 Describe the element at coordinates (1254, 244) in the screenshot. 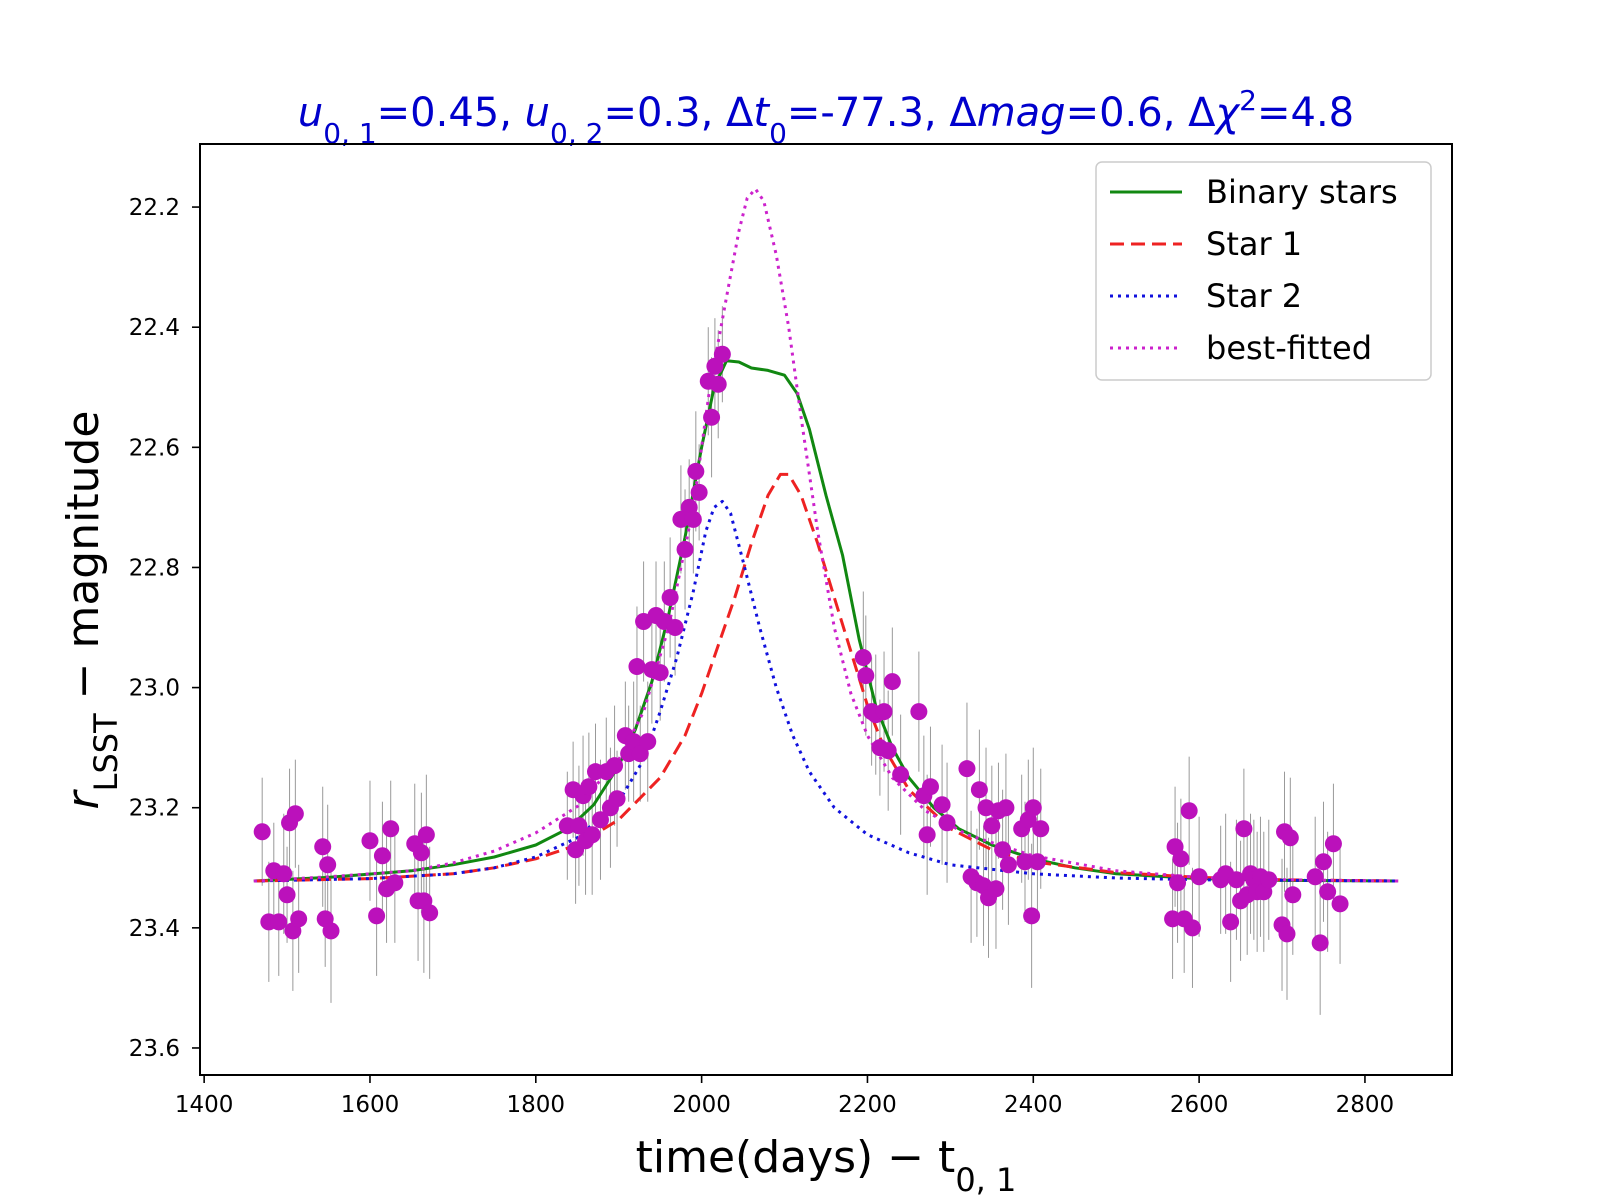

I see `legend-label: Star 1` at that location.